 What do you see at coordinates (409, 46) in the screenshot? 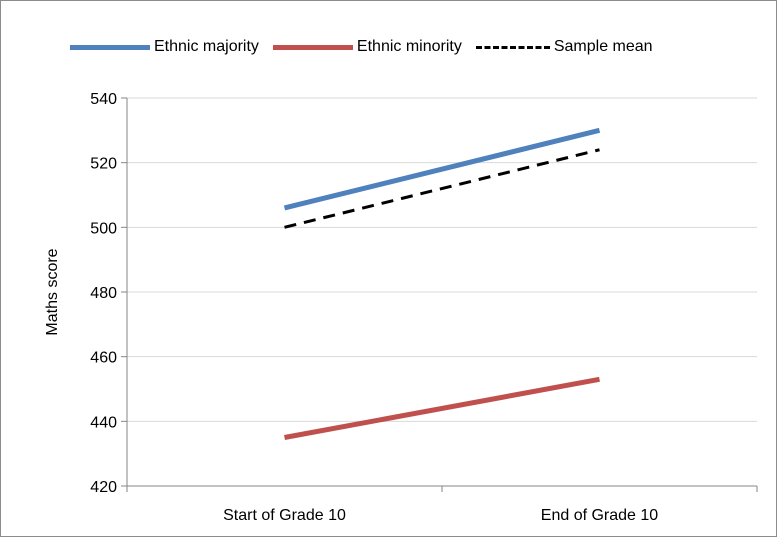
I see `legend-label-minority: Ethnic minority` at bounding box center [409, 46].